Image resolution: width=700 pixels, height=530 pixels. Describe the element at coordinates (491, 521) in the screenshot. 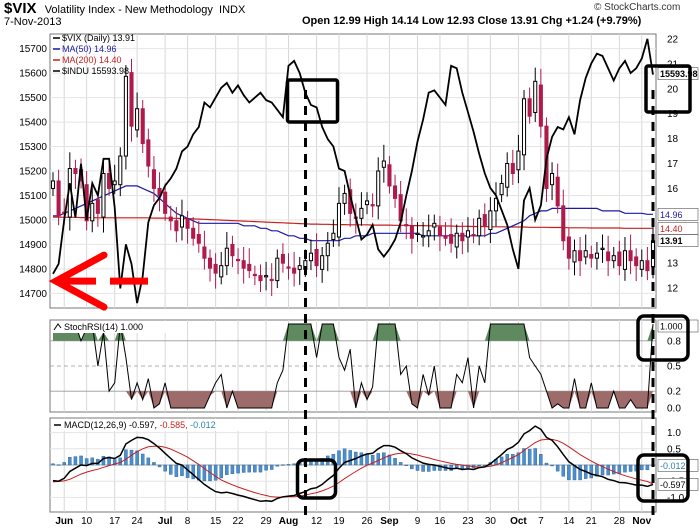

I see `x-tick-label: 30` at that location.